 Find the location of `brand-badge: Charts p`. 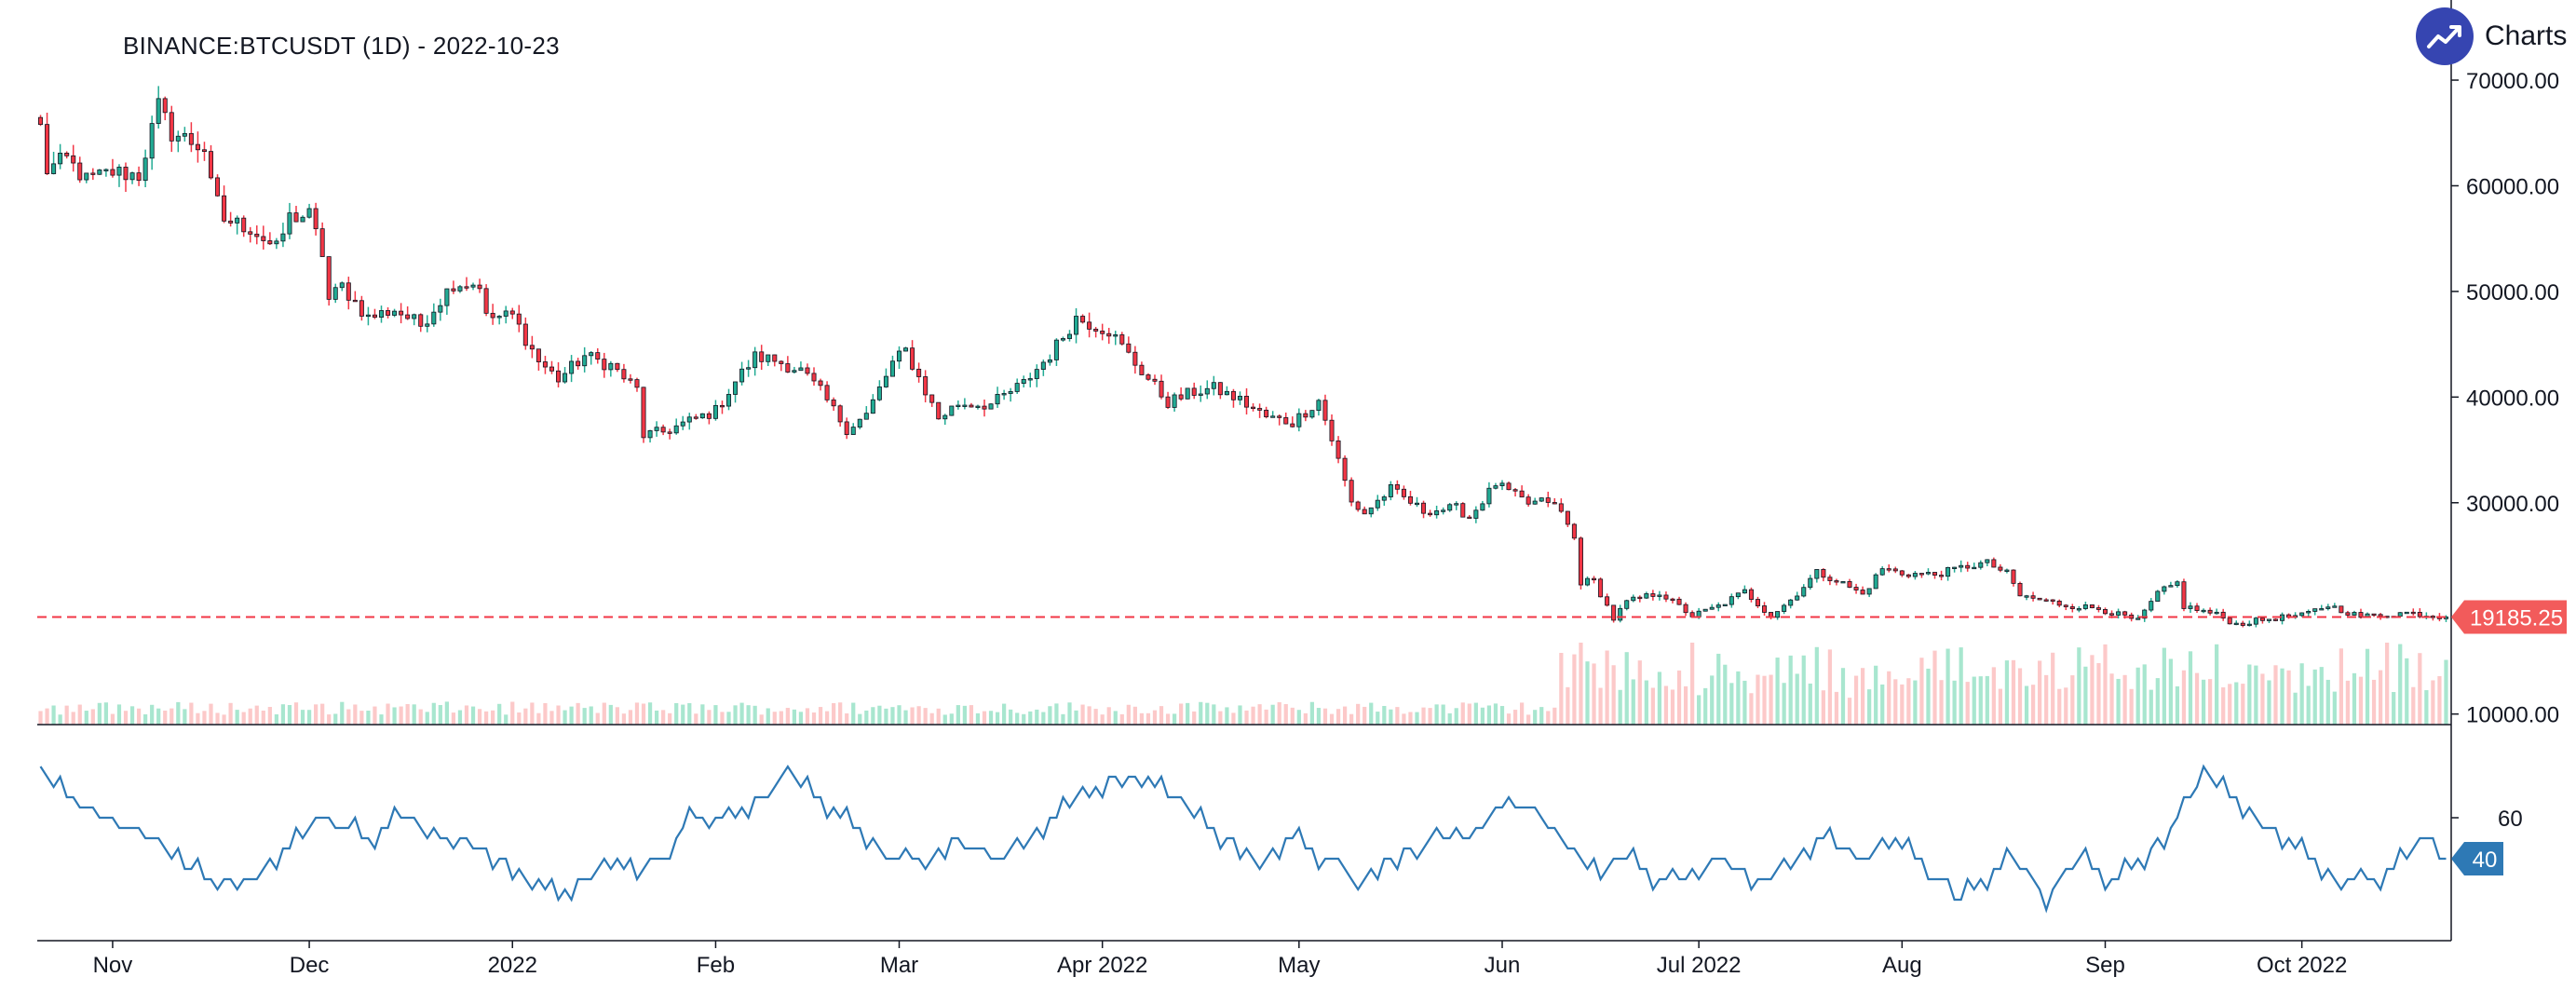

brand-badge: Charts p is located at coordinates (2496, 36).